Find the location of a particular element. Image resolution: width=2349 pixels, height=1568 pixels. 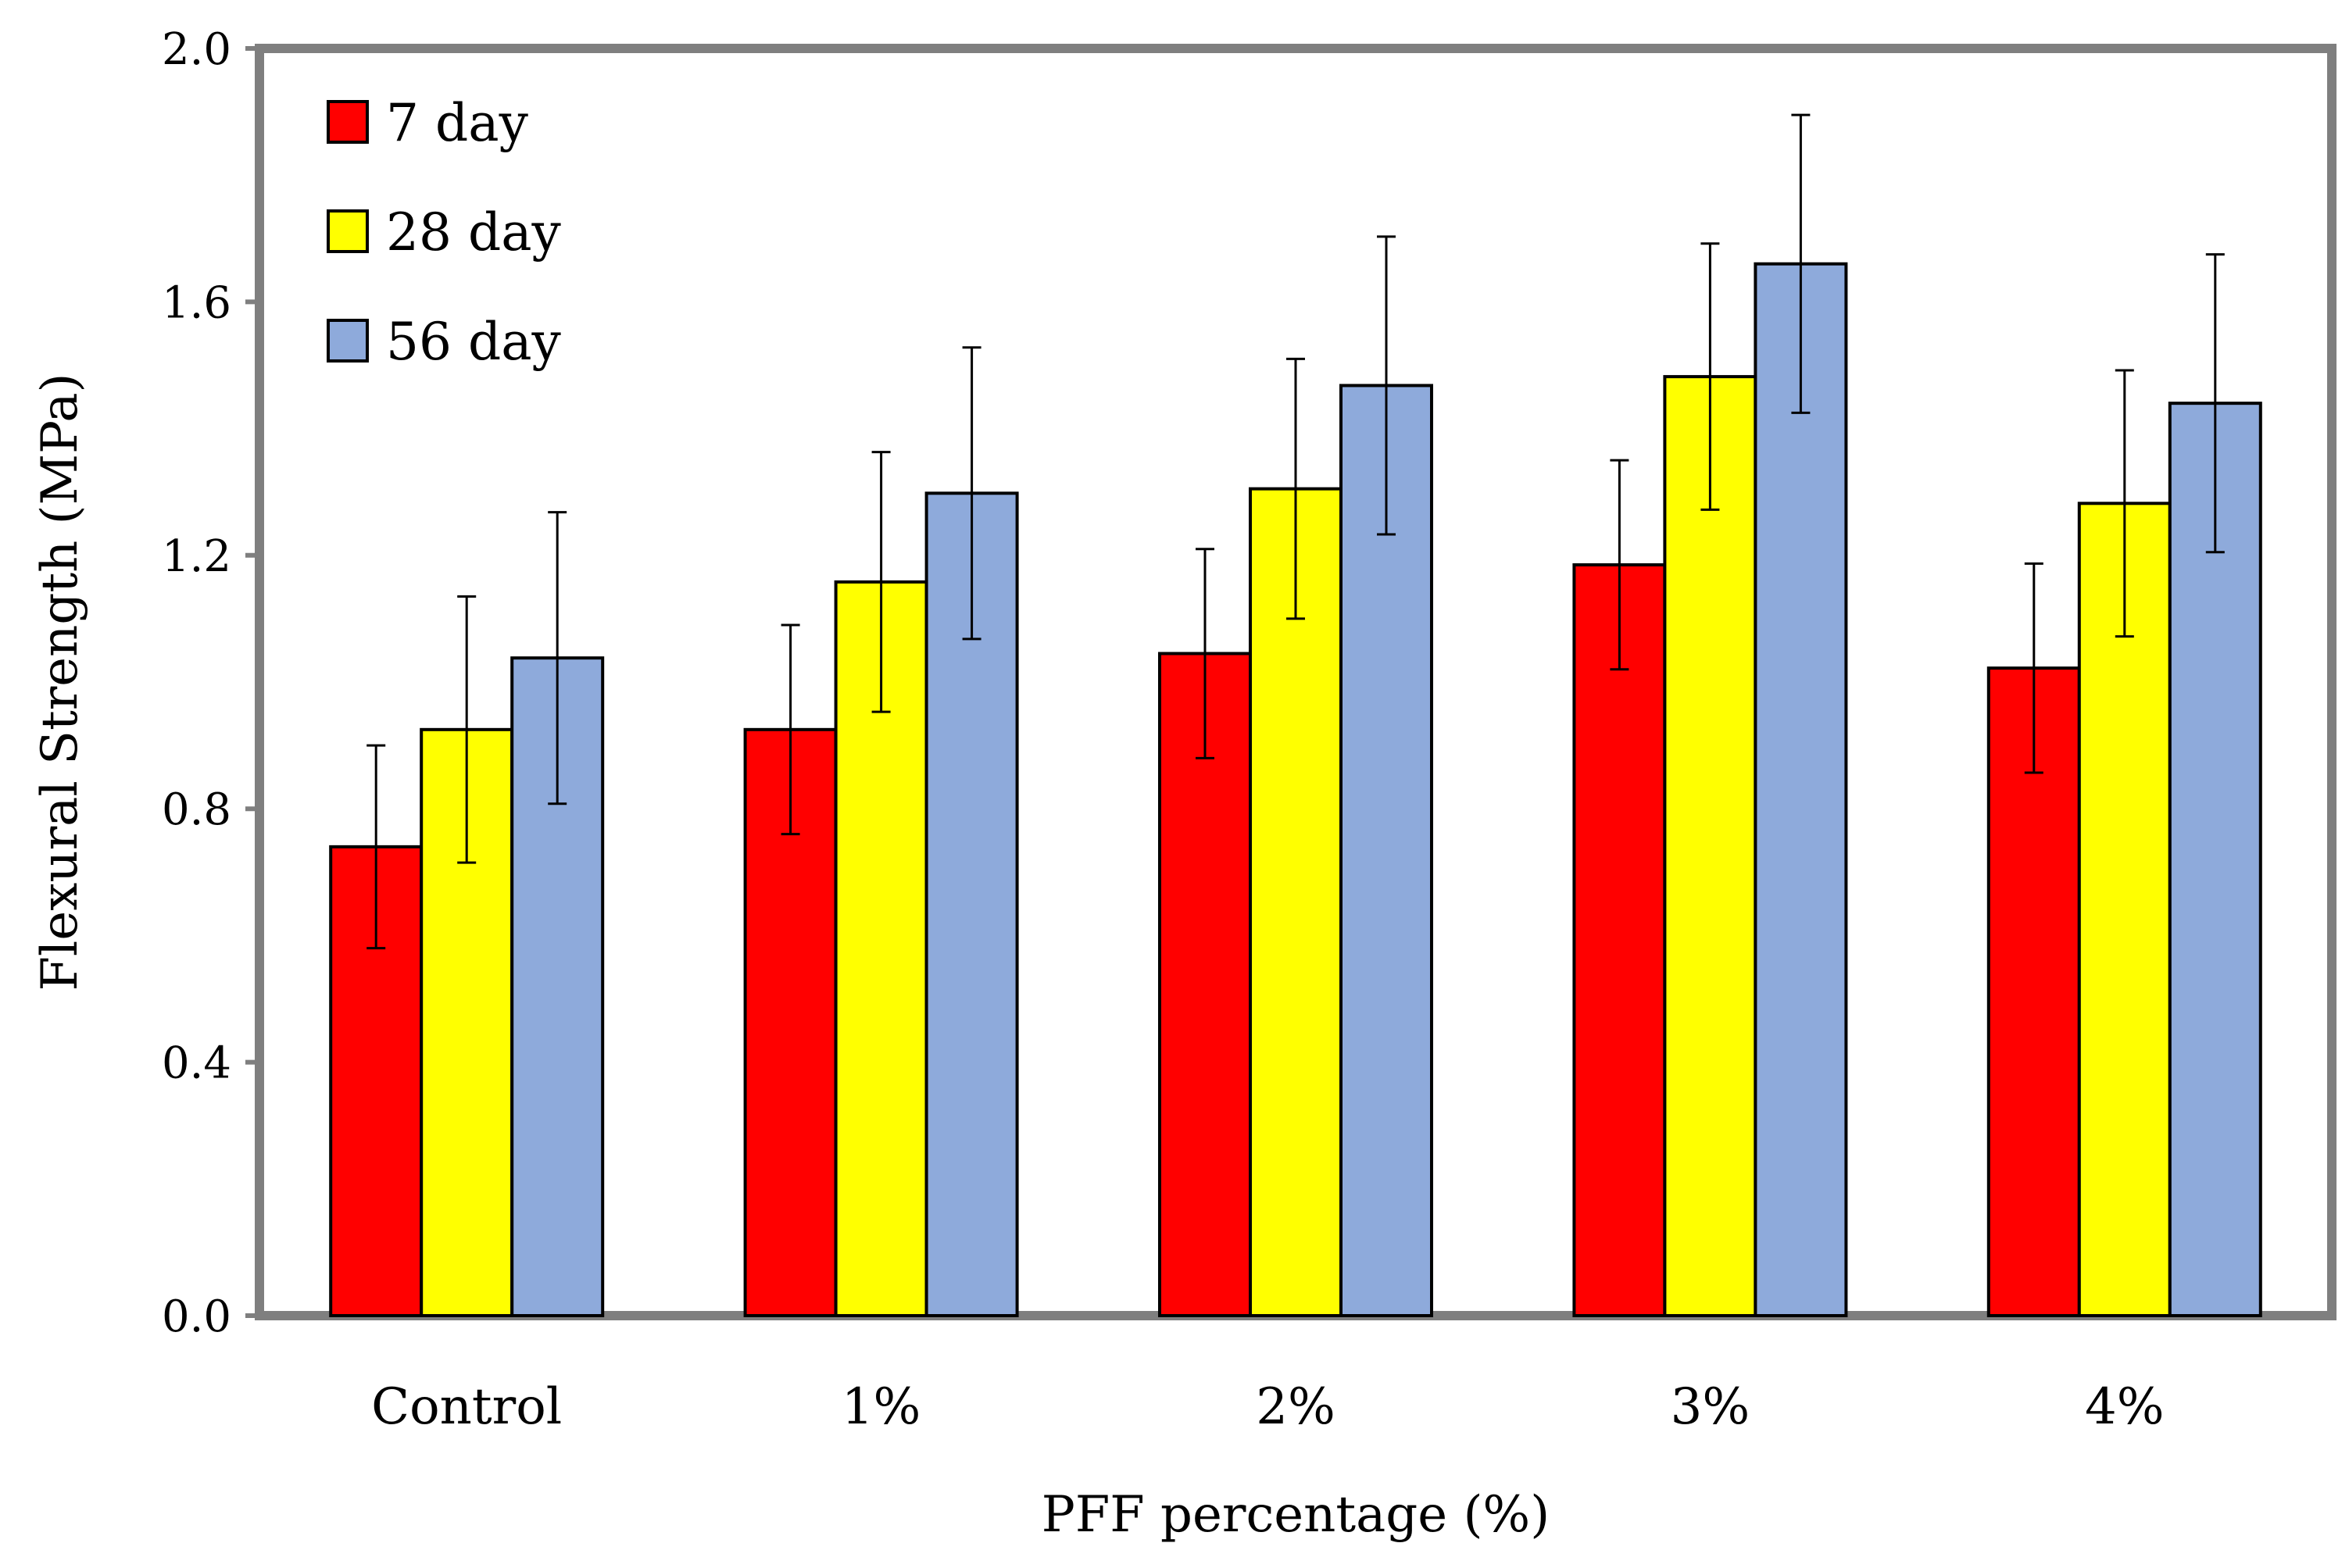

legend-label: 56 day is located at coordinates (474, 342).